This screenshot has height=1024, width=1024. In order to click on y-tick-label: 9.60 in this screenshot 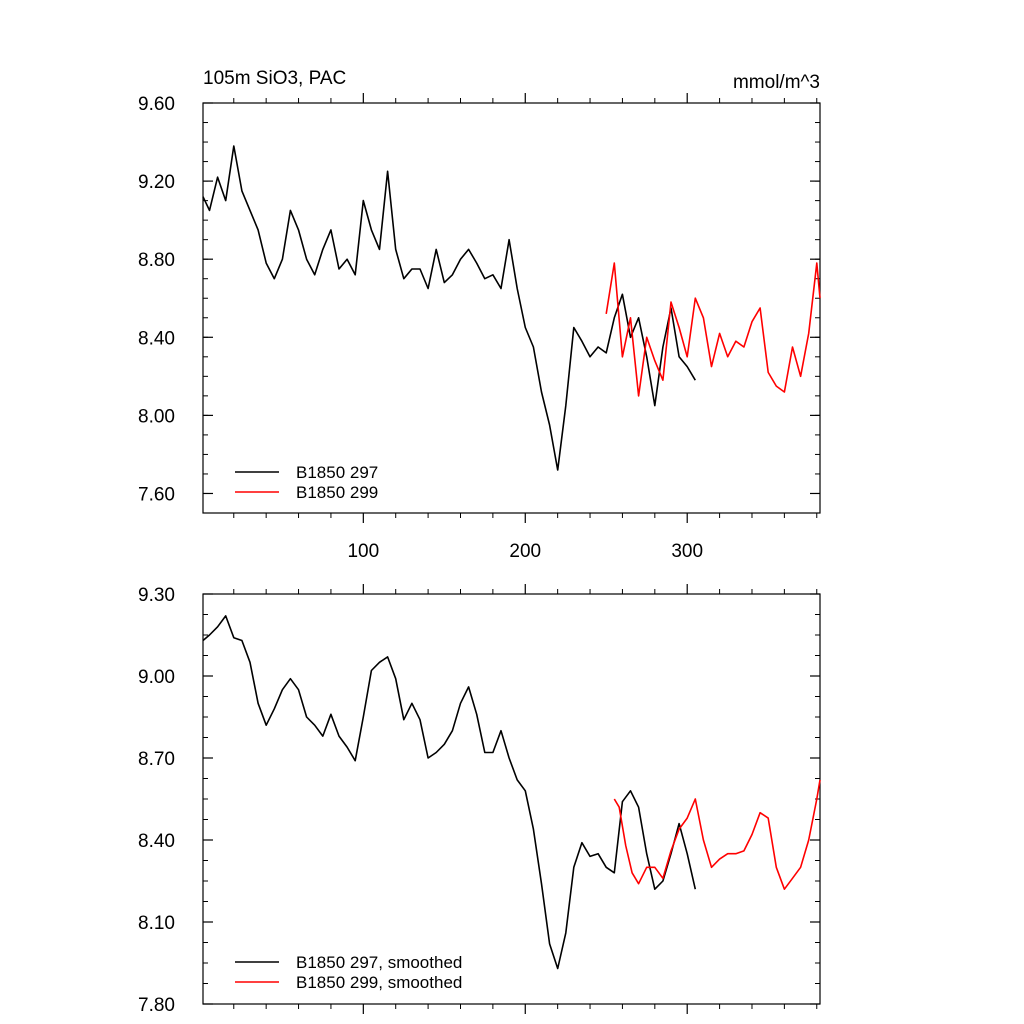, I will do `click(156, 104)`.